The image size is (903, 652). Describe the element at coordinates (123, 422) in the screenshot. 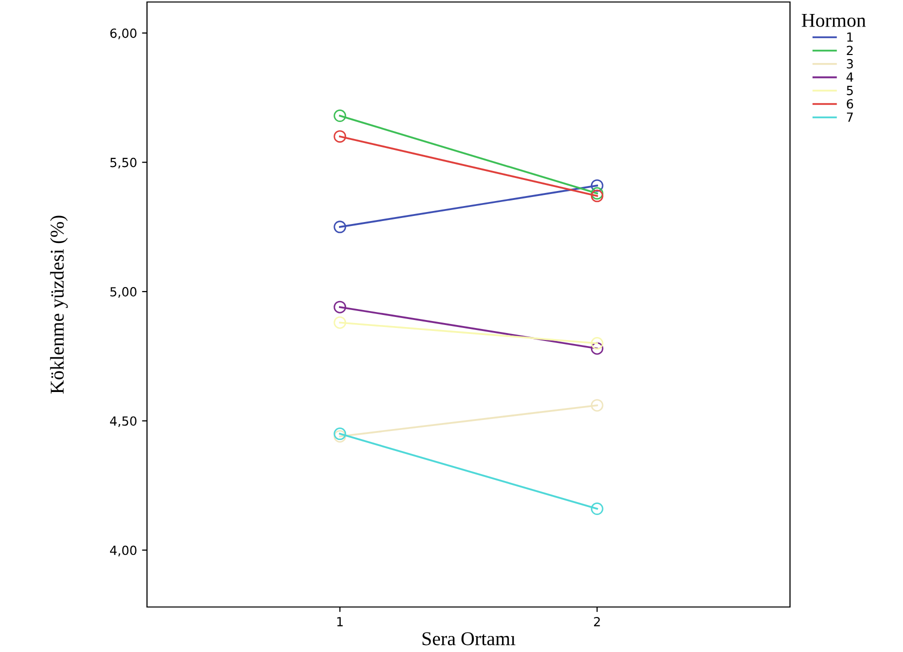

I see `y-tick-label: 4,50` at that location.